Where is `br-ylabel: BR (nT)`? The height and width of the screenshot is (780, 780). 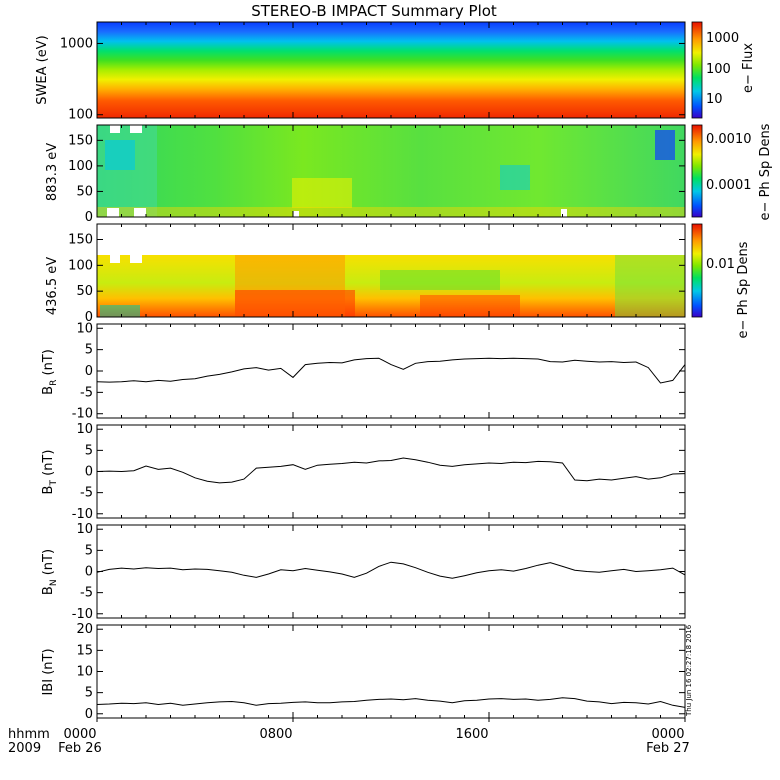 br-ylabel: BR (nT) is located at coordinates (50, 372).